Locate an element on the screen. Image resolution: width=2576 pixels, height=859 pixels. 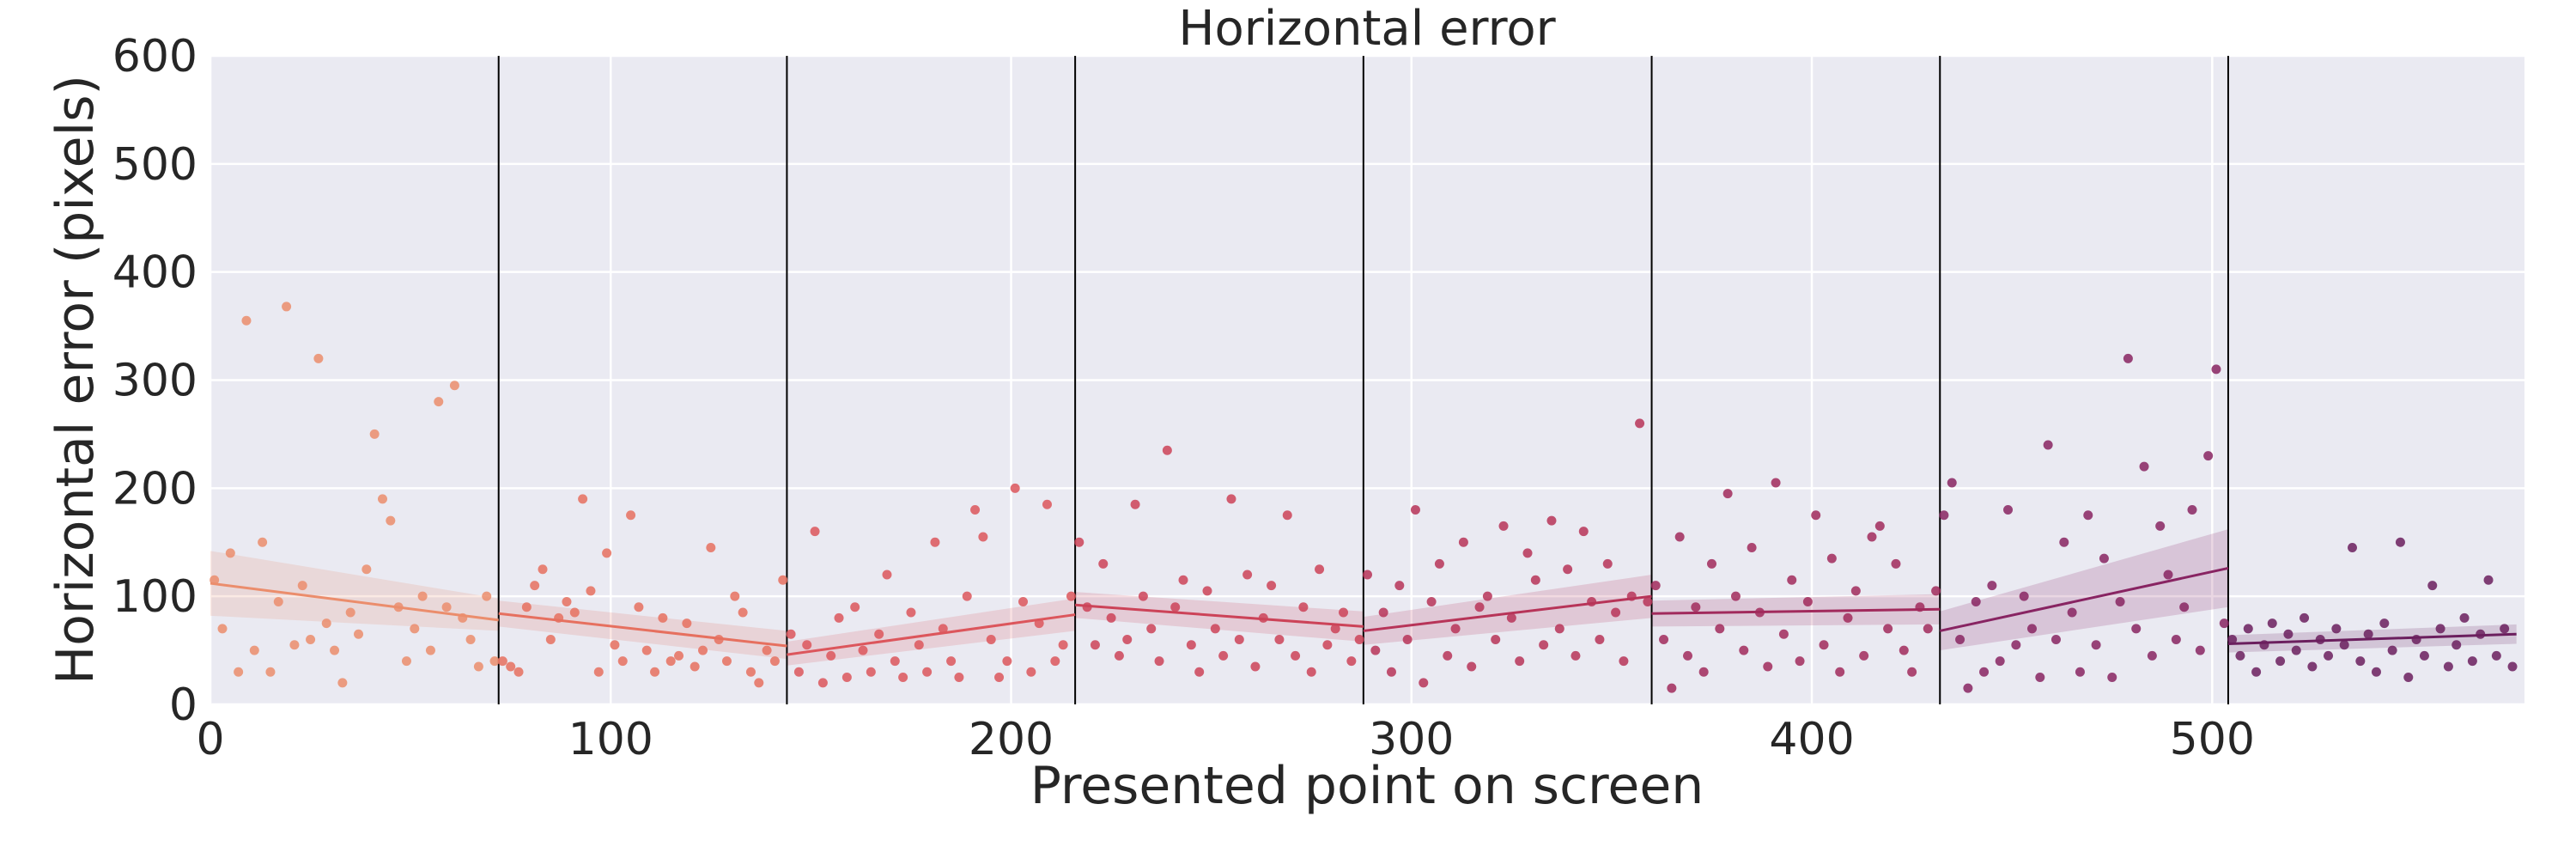
y-tick-label: 400 is located at coordinates (154, 273).